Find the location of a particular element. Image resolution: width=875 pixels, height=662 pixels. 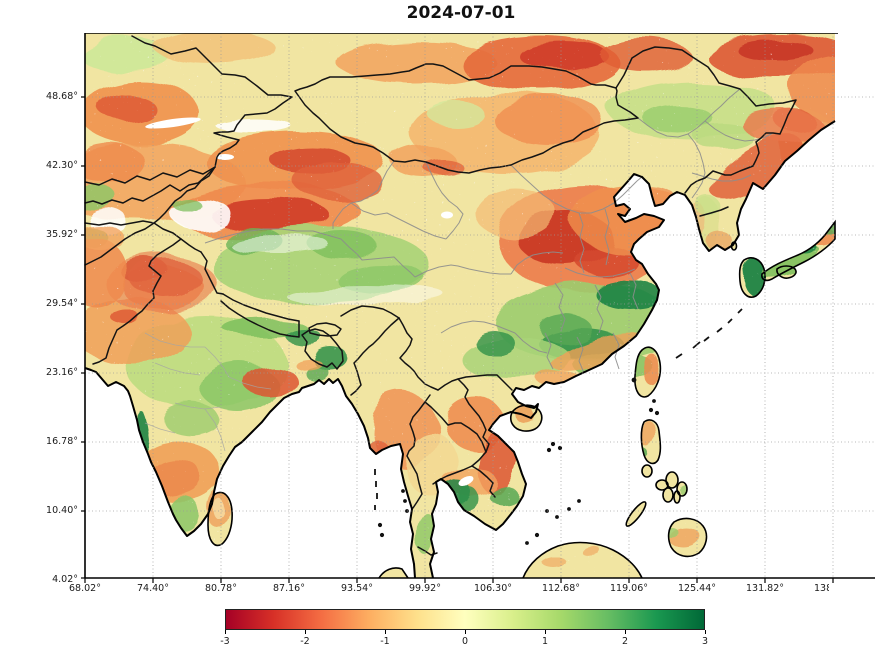

hainan-island is located at coordinates (526, 418).